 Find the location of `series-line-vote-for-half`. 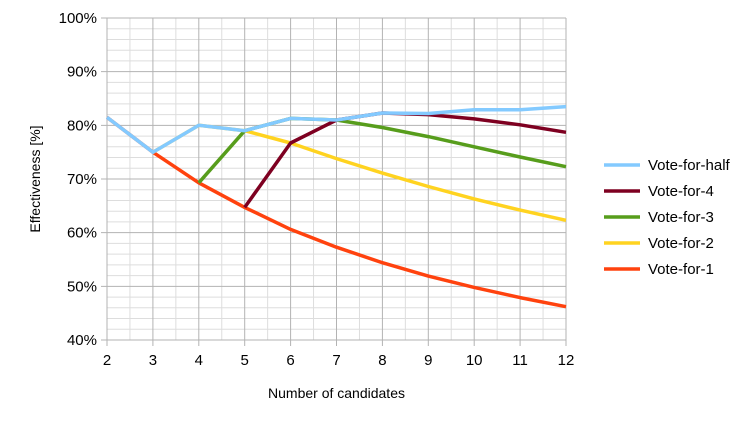

series-line-vote-for-half is located at coordinates (336, 129).